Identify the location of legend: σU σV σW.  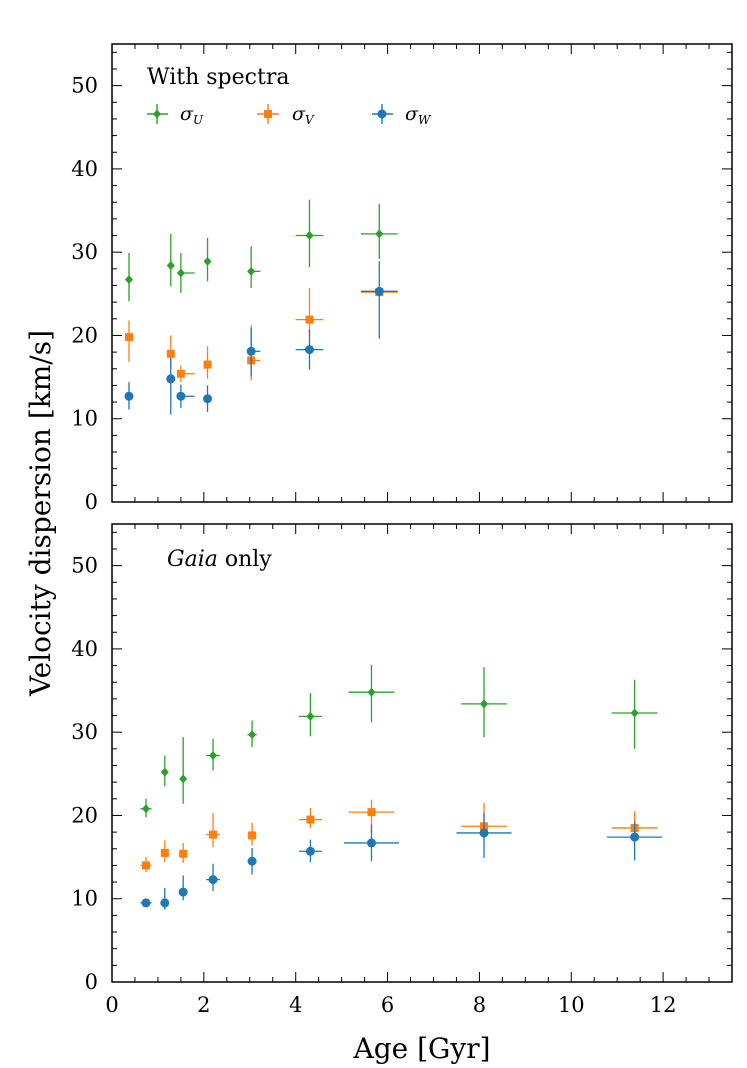
(289, 115).